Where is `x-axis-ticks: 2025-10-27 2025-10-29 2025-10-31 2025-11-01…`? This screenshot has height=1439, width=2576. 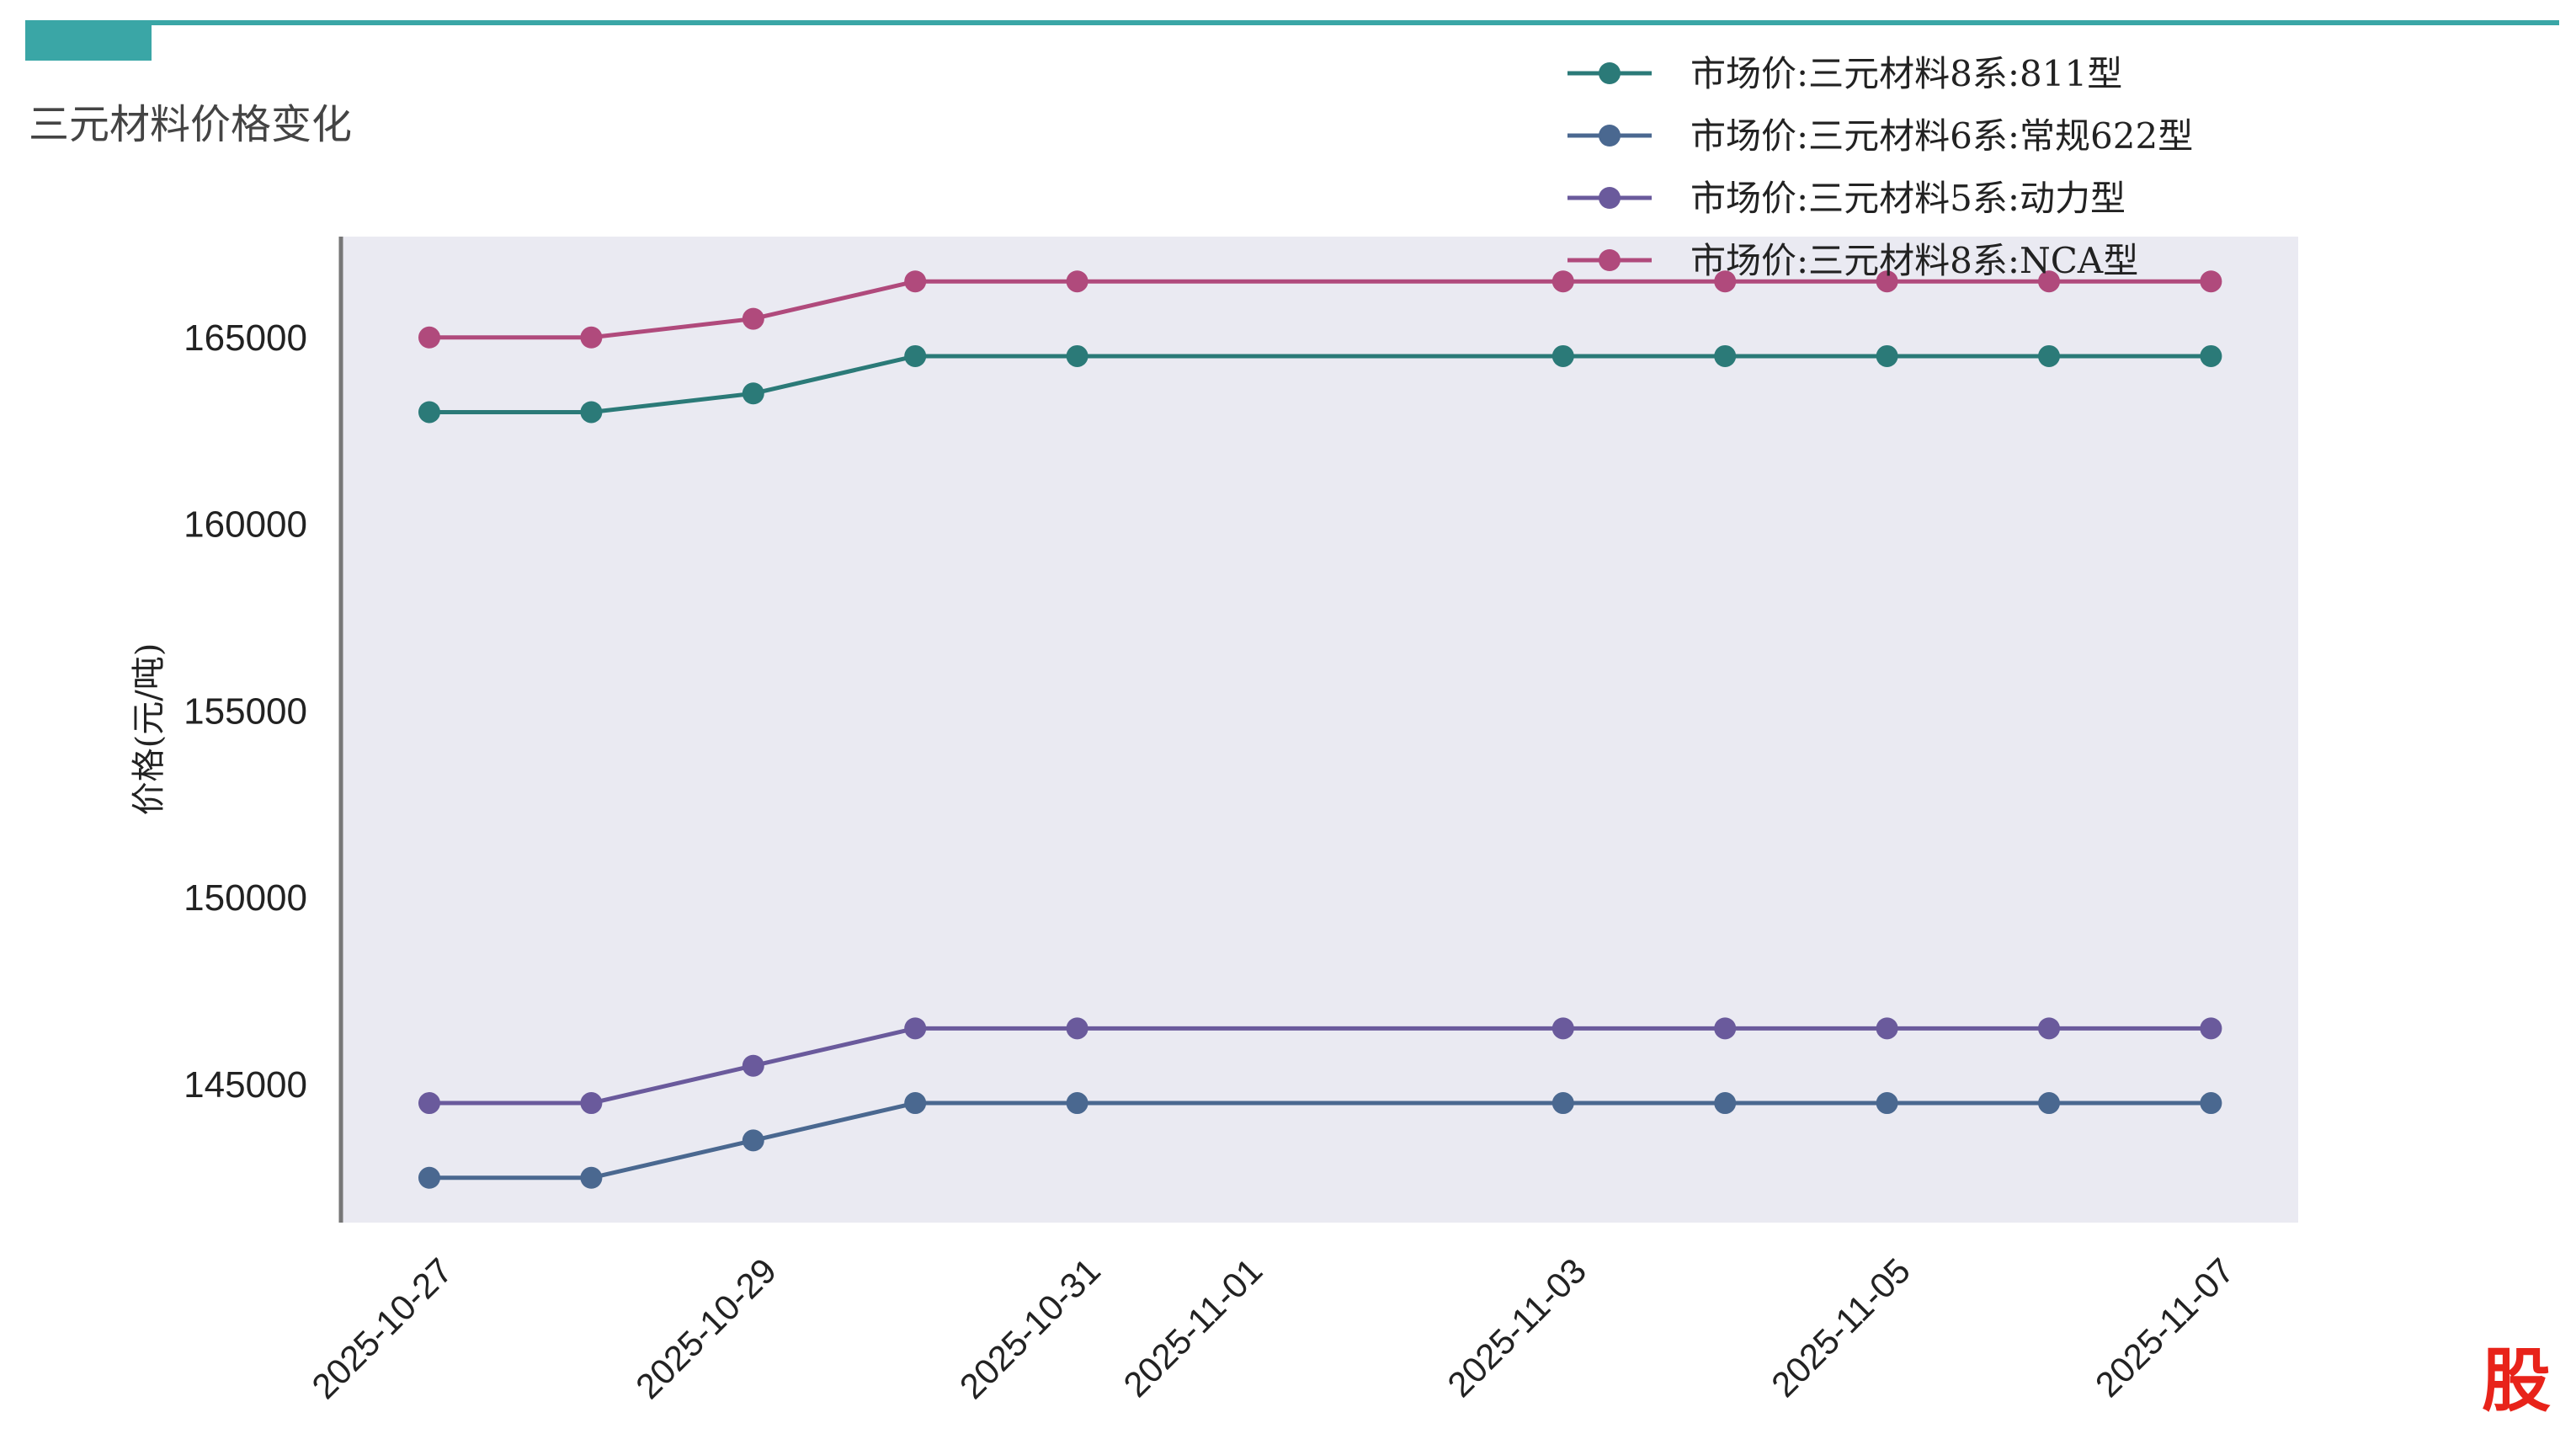
x-axis-ticks: 2025-10-27 2025-10-29 2025-10-31 2025-11-01… is located at coordinates (1273, 1328).